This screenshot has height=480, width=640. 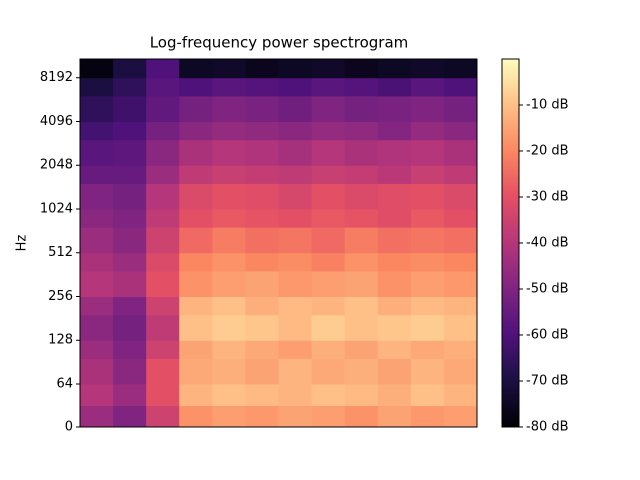 I want to click on y-tick-label: 8192, so click(x=56, y=77).